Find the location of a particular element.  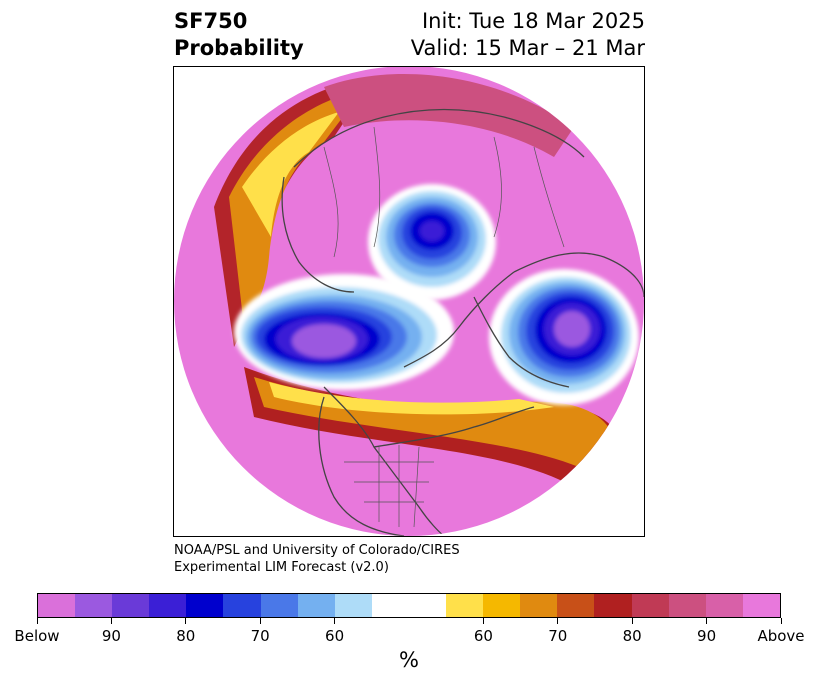

colorbar-tick-label: Below is located at coordinates (37, 636).